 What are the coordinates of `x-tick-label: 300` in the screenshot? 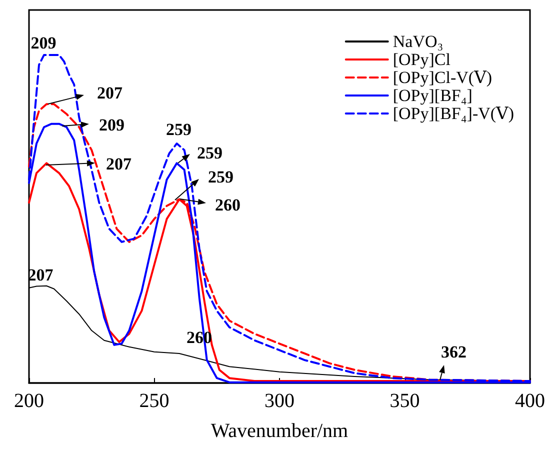 It's located at (279, 401).